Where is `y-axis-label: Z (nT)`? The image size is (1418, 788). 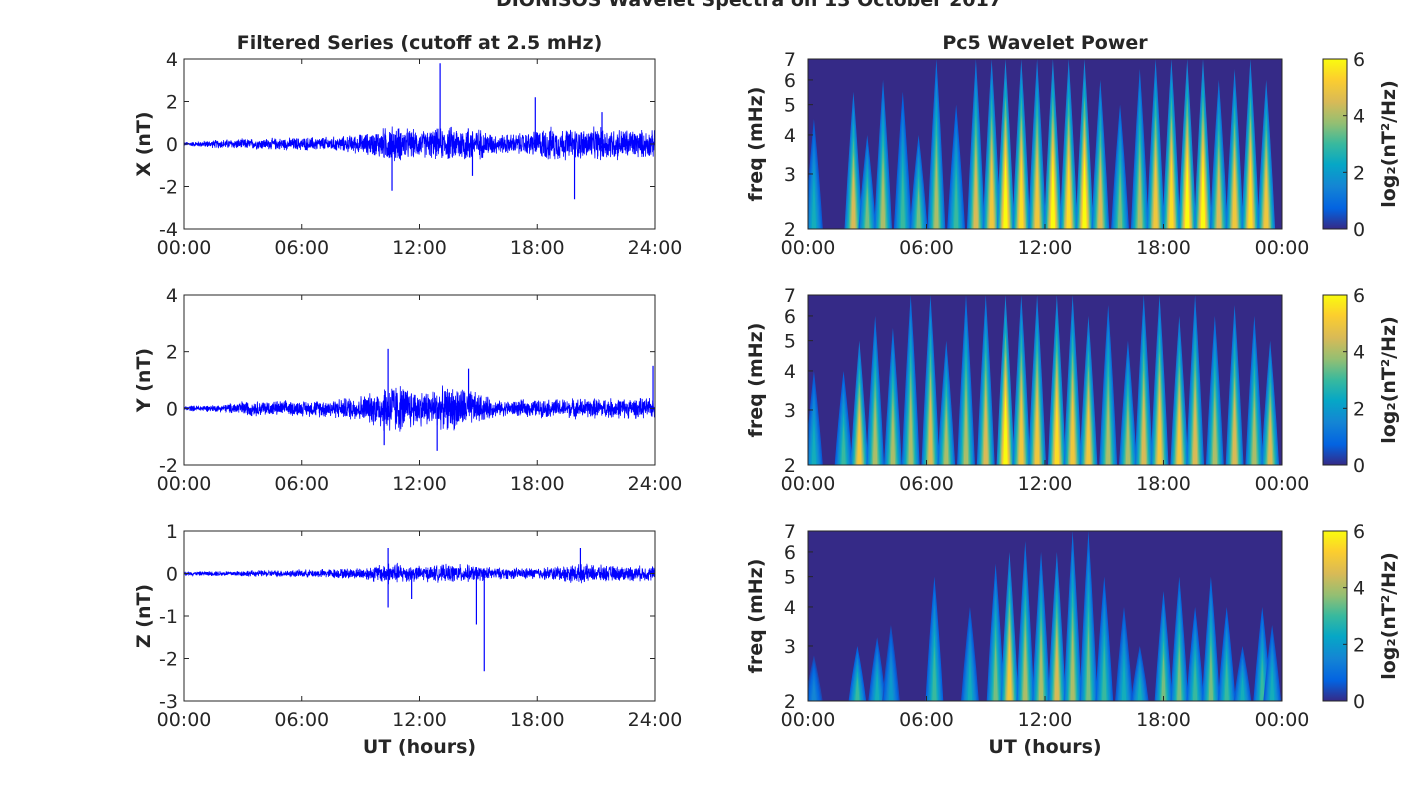
y-axis-label: Z (nT) is located at coordinates (144, 616).